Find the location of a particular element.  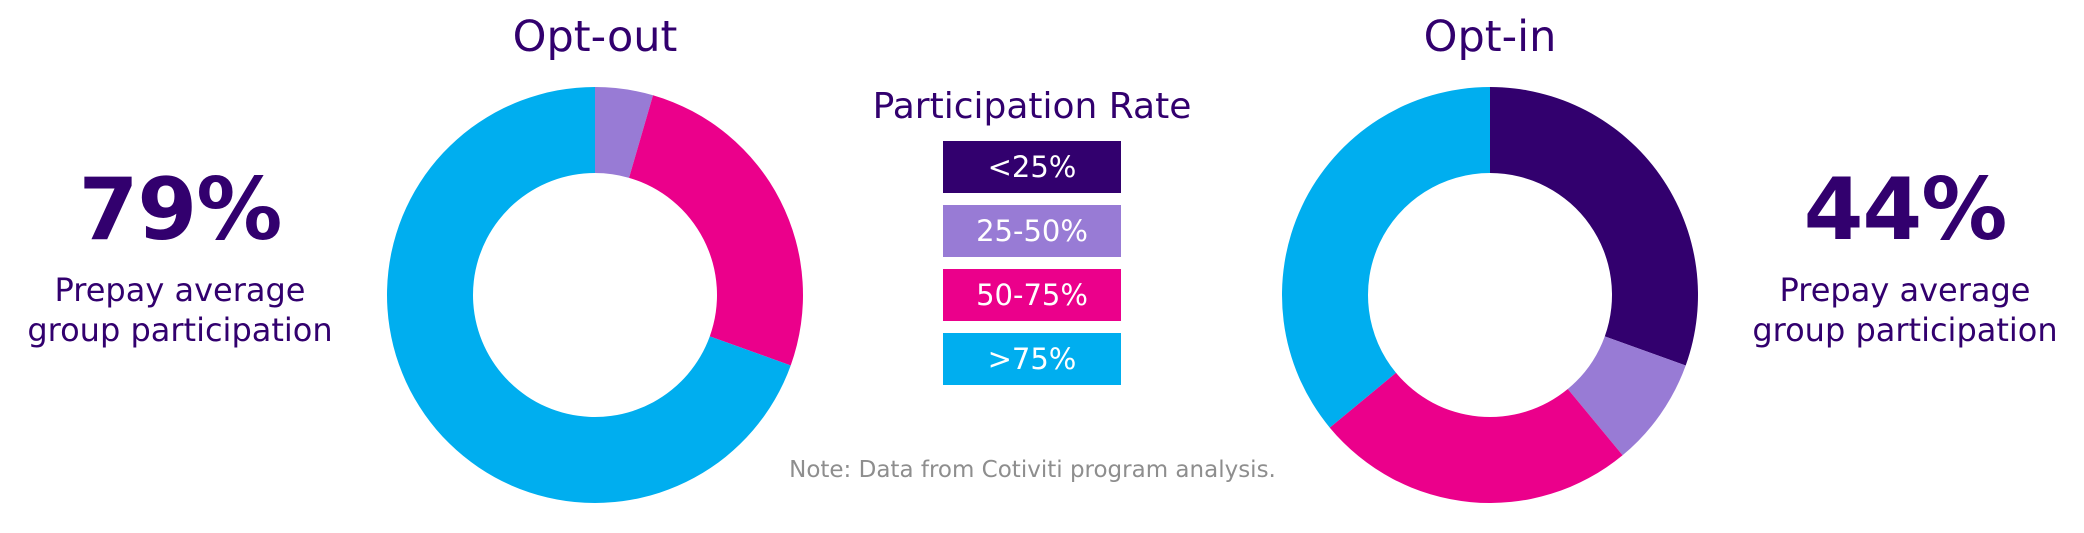

opt-out-stat-label-line2: group participation is located at coordinates (180, 330).